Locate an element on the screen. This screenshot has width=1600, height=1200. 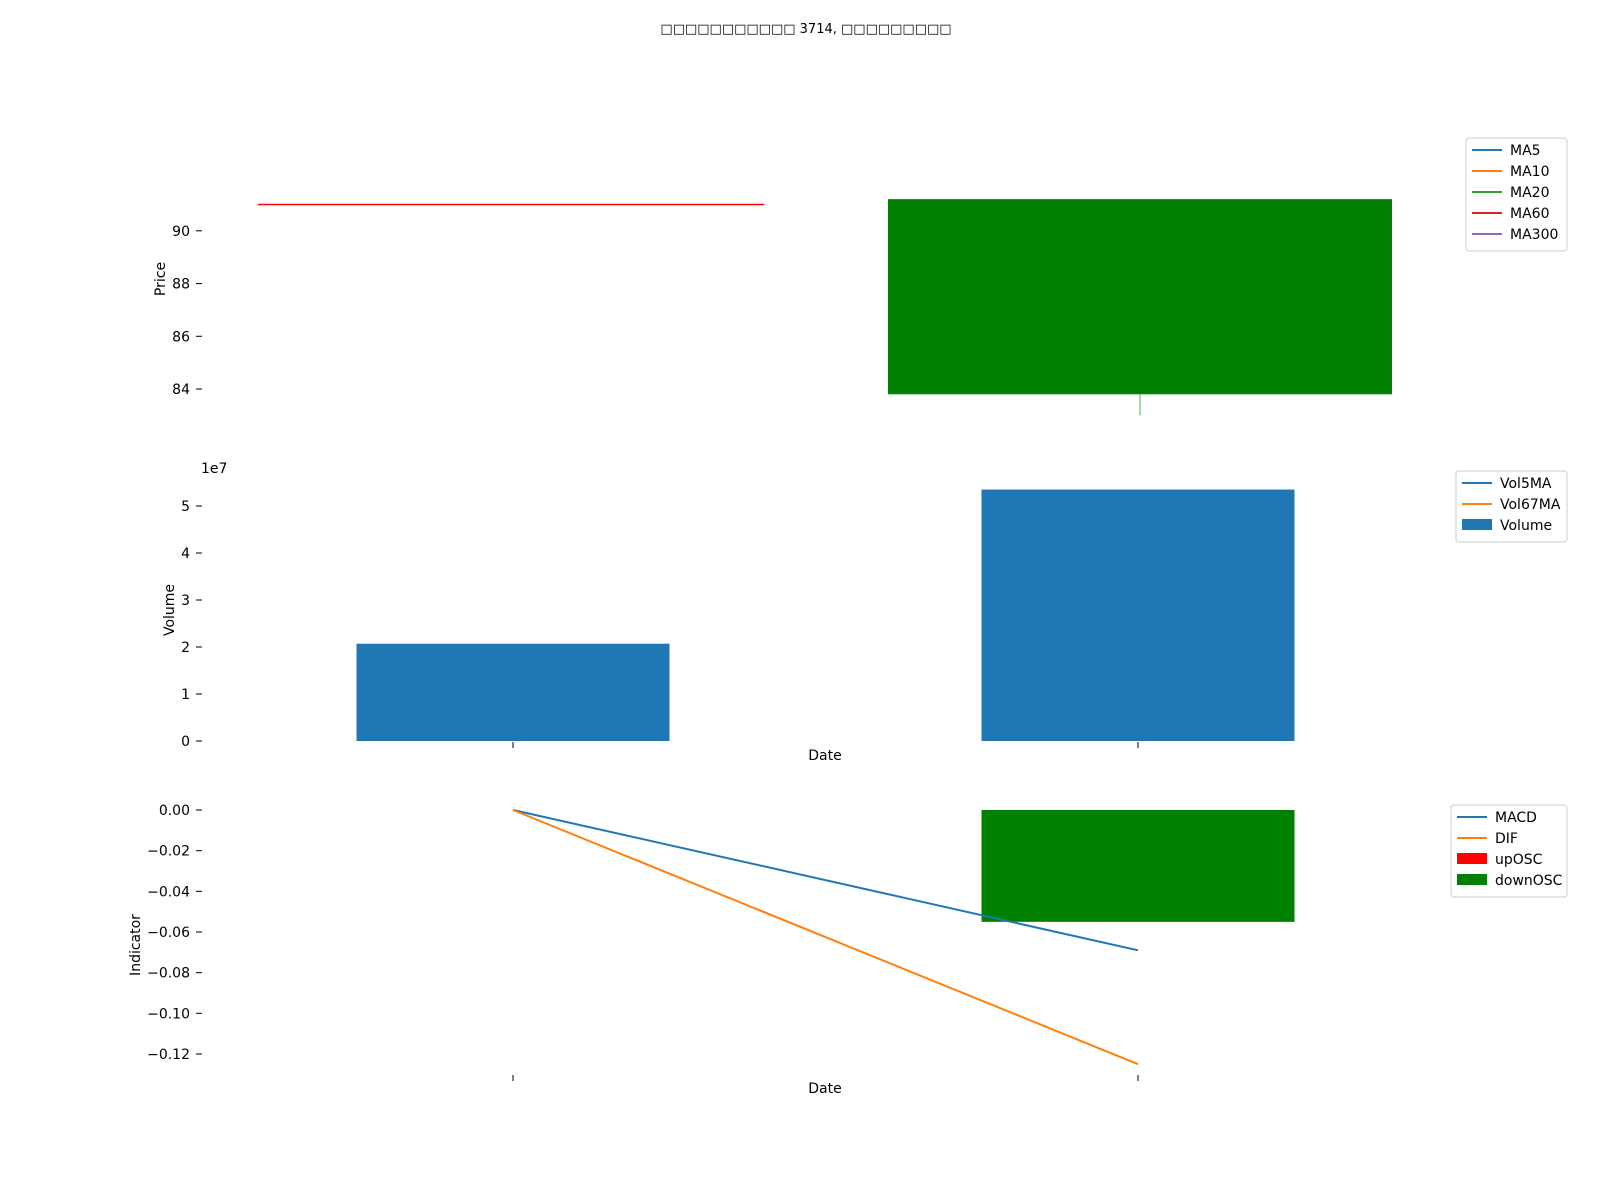
legend-label-downosc: downOSC is located at coordinates (1529, 881).